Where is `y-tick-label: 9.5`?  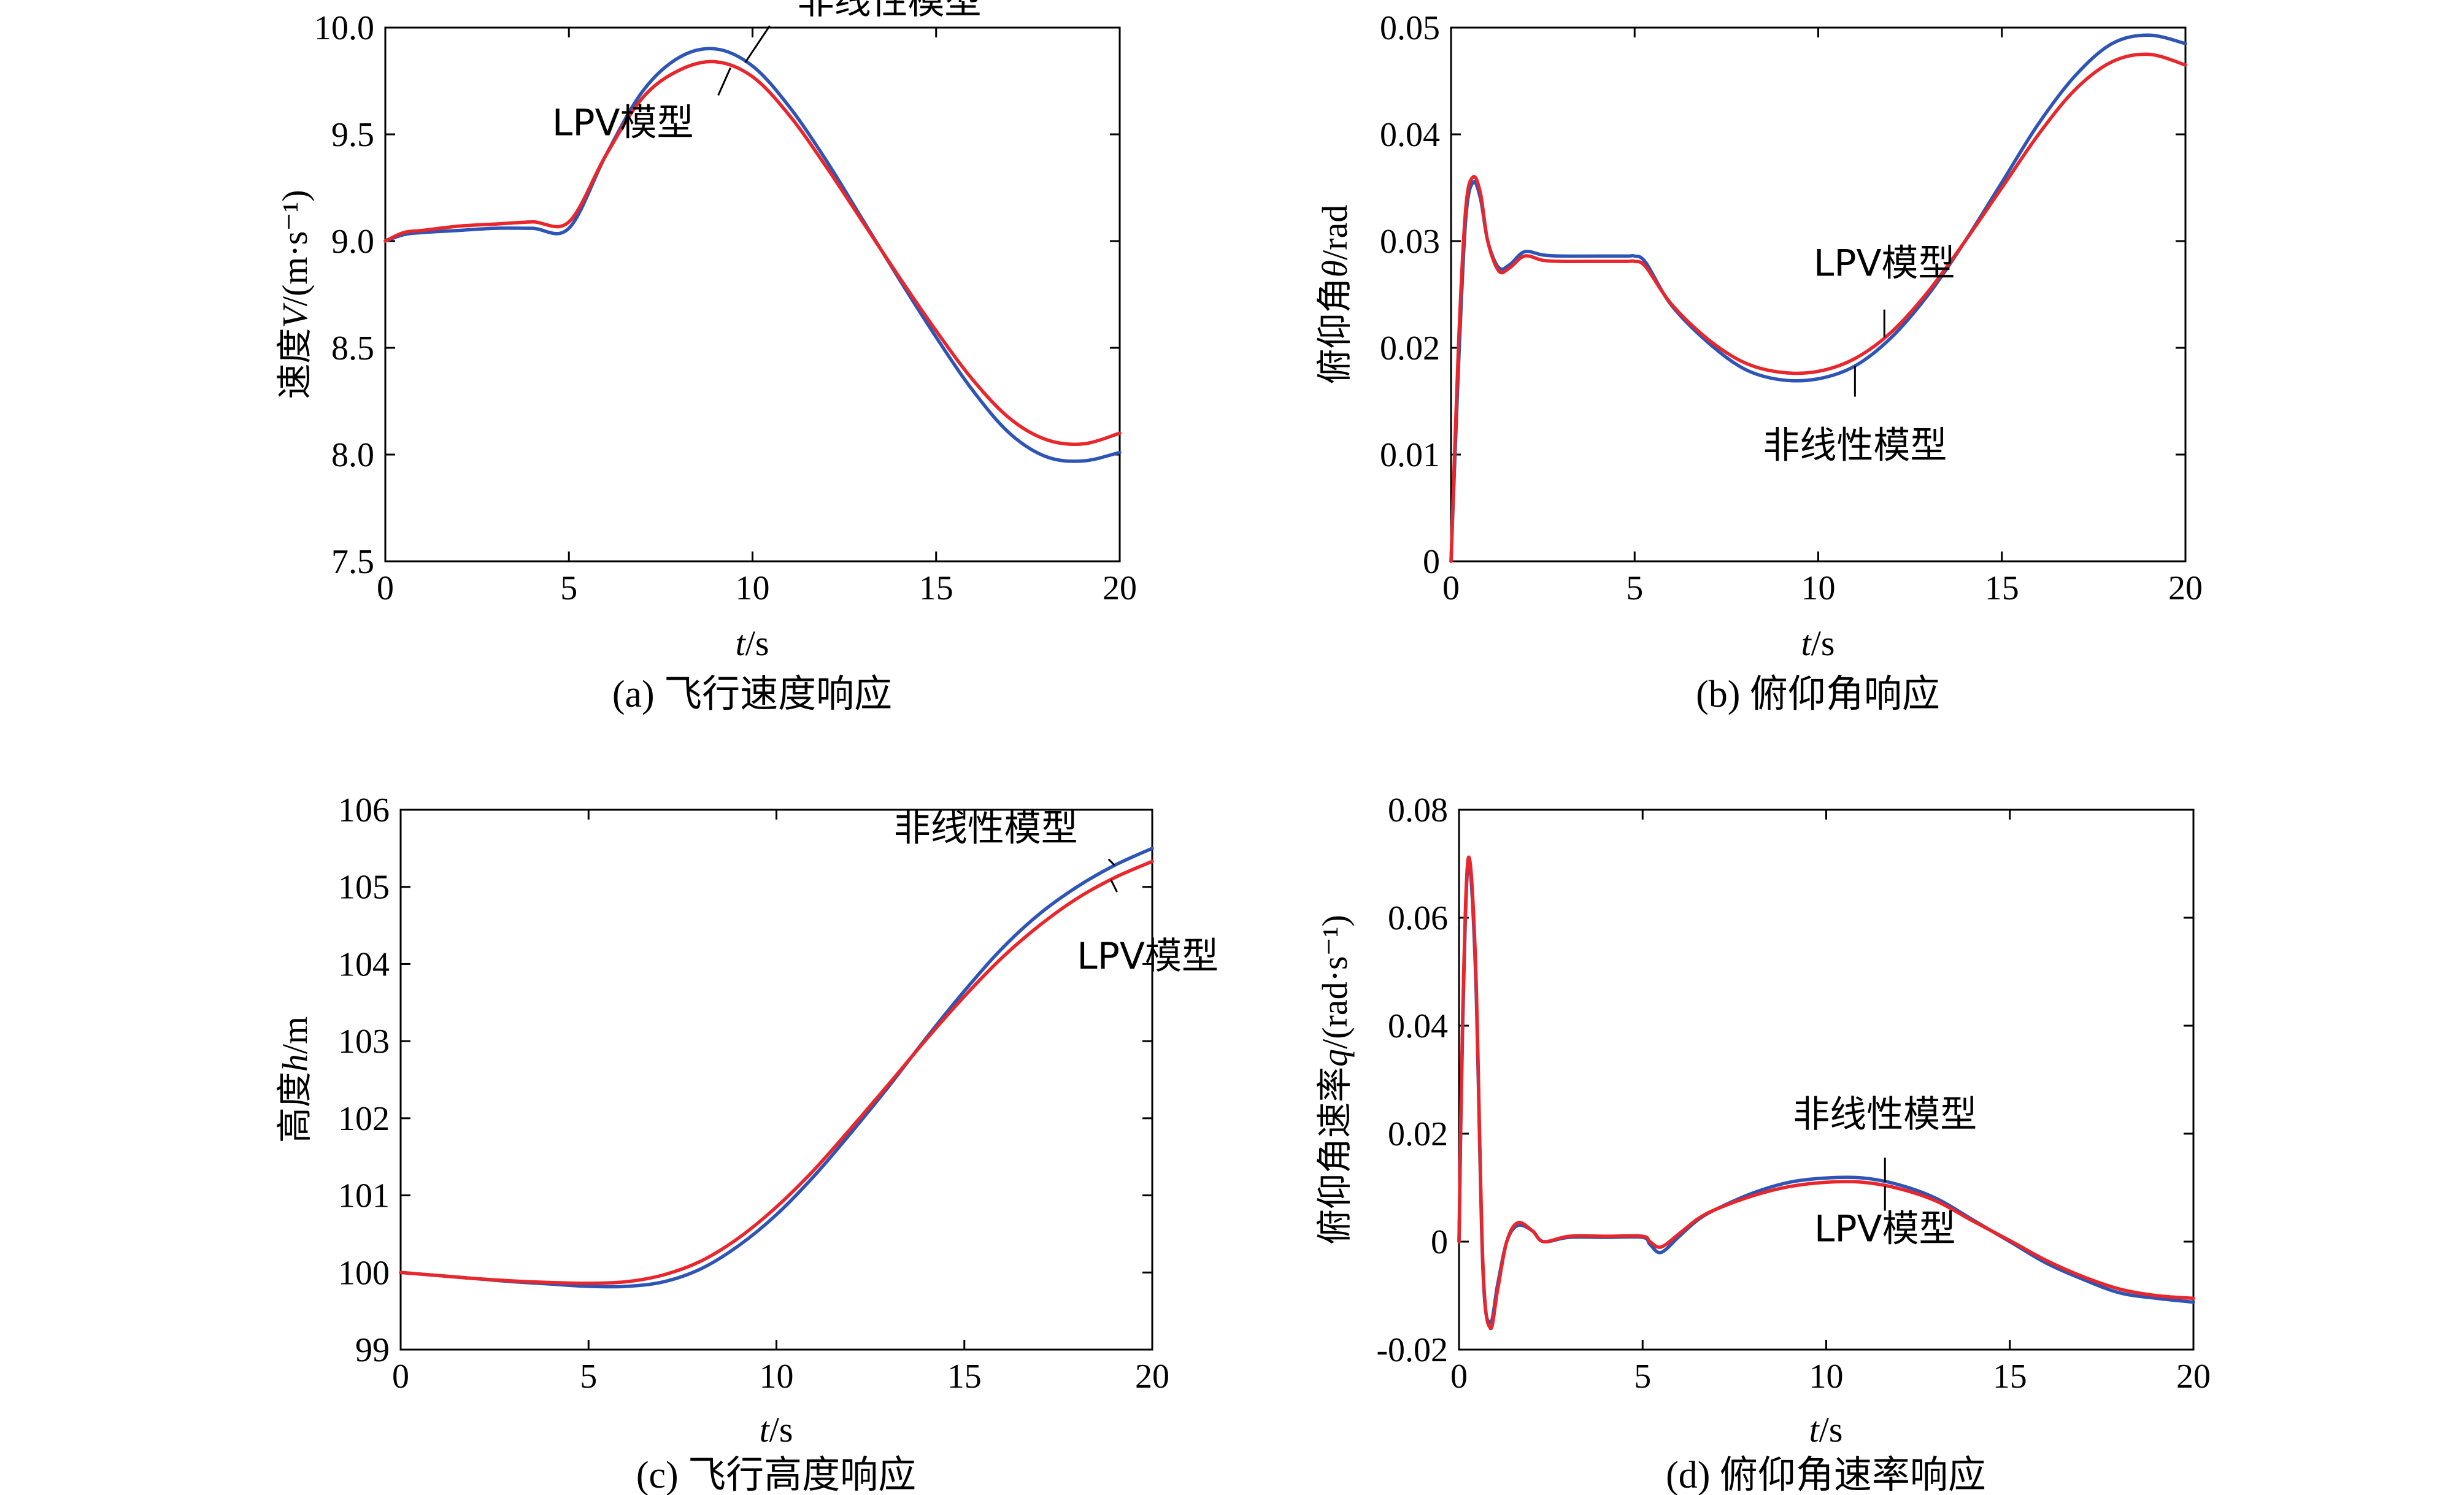
y-tick-label: 9.5 is located at coordinates (353, 135).